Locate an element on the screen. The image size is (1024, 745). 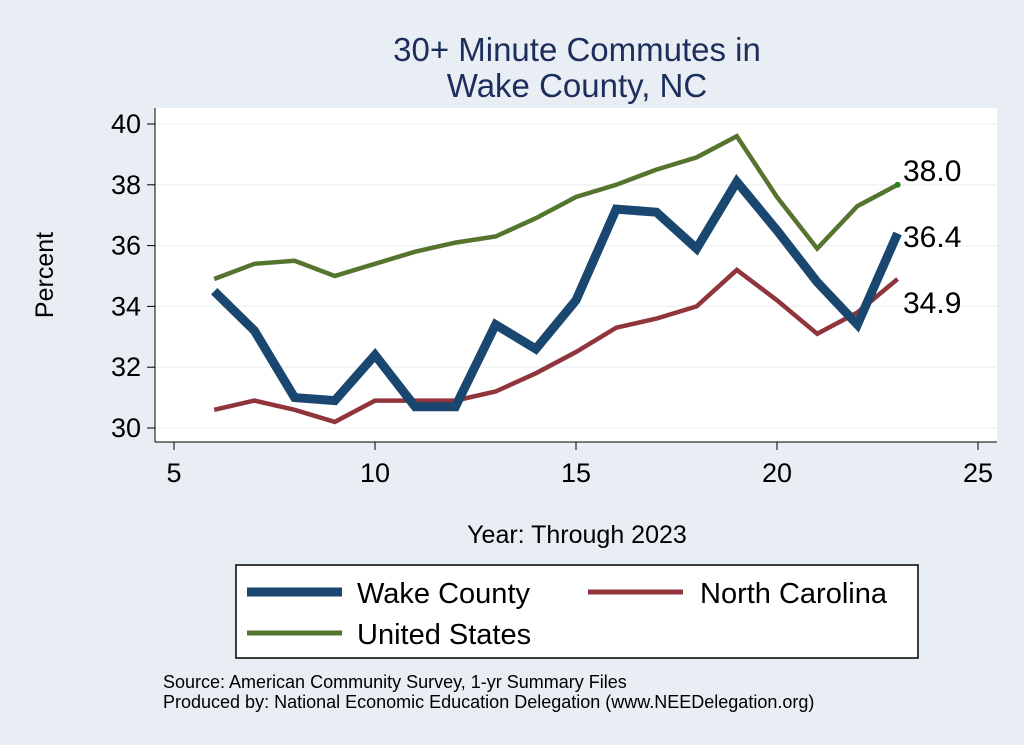
legend-label-north-carolina: North Carolina is located at coordinates (794, 594).